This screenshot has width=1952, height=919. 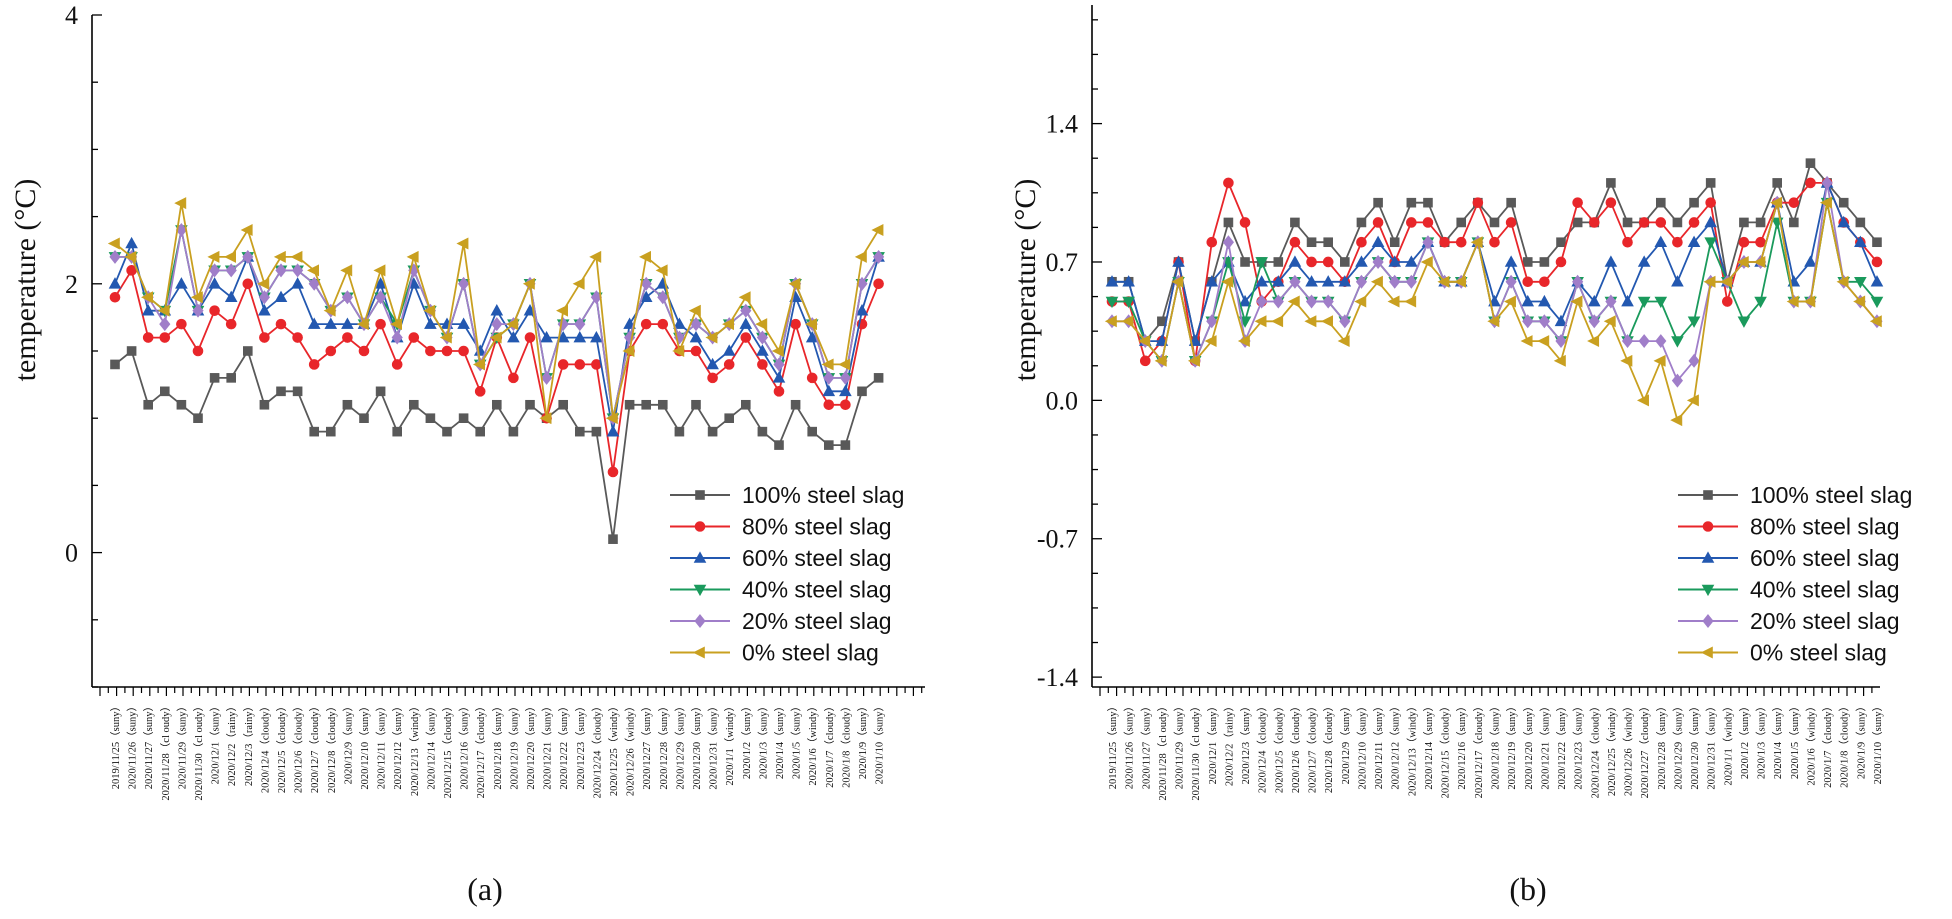 I want to click on x-tick-label: 2020/12/3（rainy）, so click(x=249, y=743).